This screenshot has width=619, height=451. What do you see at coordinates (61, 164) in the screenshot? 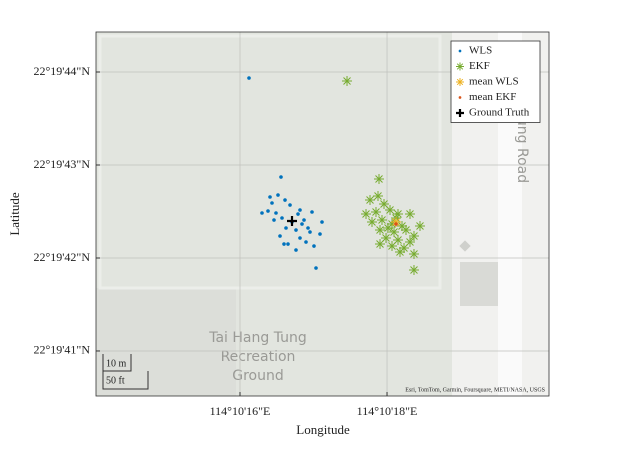
I see `y-tick-label: 22°19'43"N` at bounding box center [61, 164].